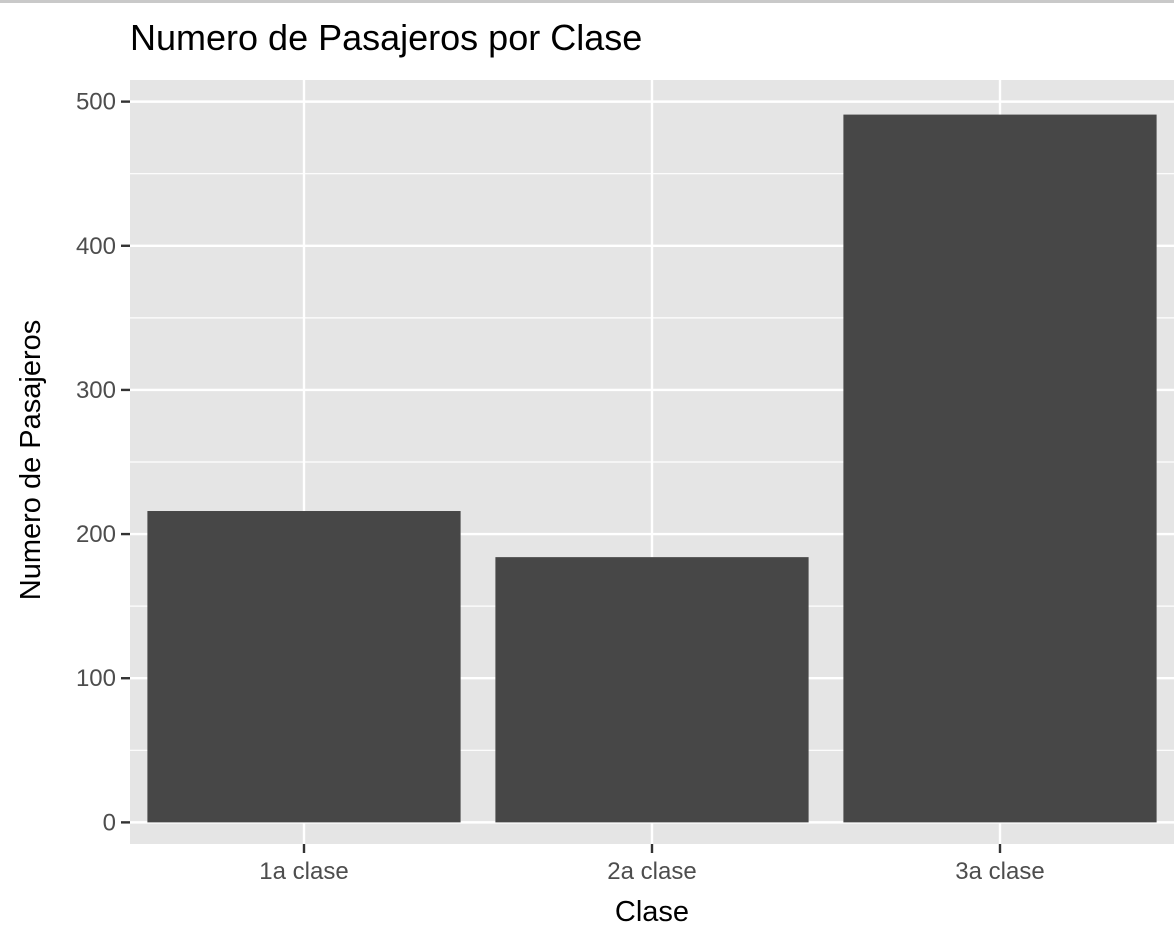  What do you see at coordinates (303, 871) in the screenshot?
I see `x-tick-label: 1a clase` at bounding box center [303, 871].